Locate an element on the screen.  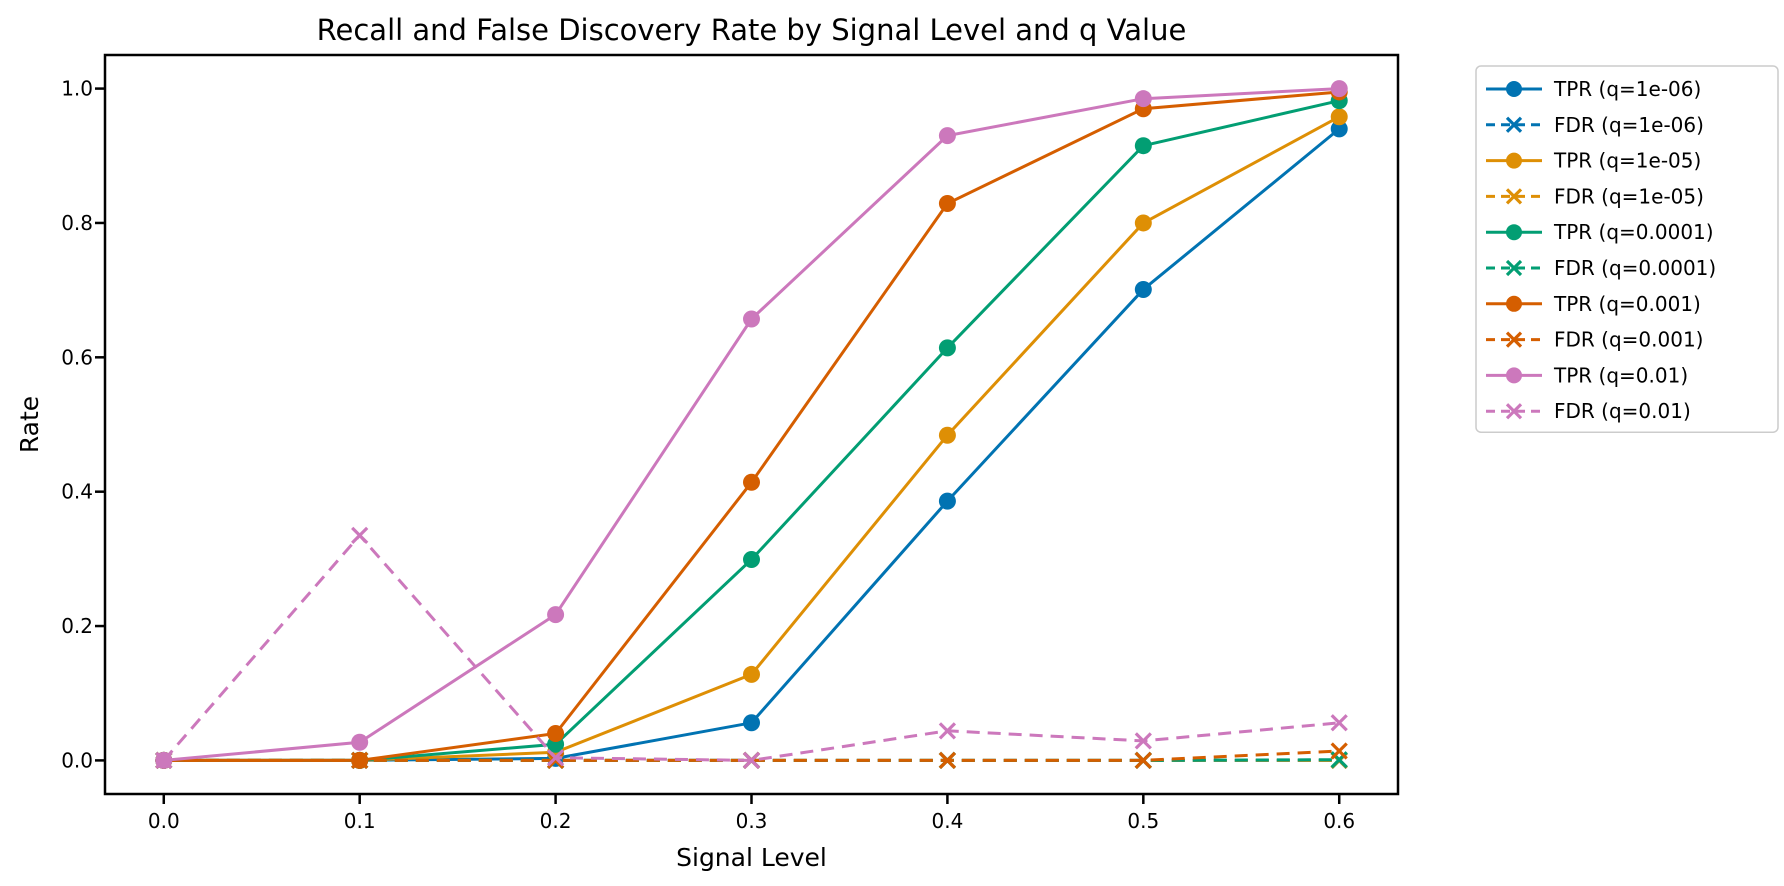
y-tick-label: 0.4 is located at coordinates (77, 492).